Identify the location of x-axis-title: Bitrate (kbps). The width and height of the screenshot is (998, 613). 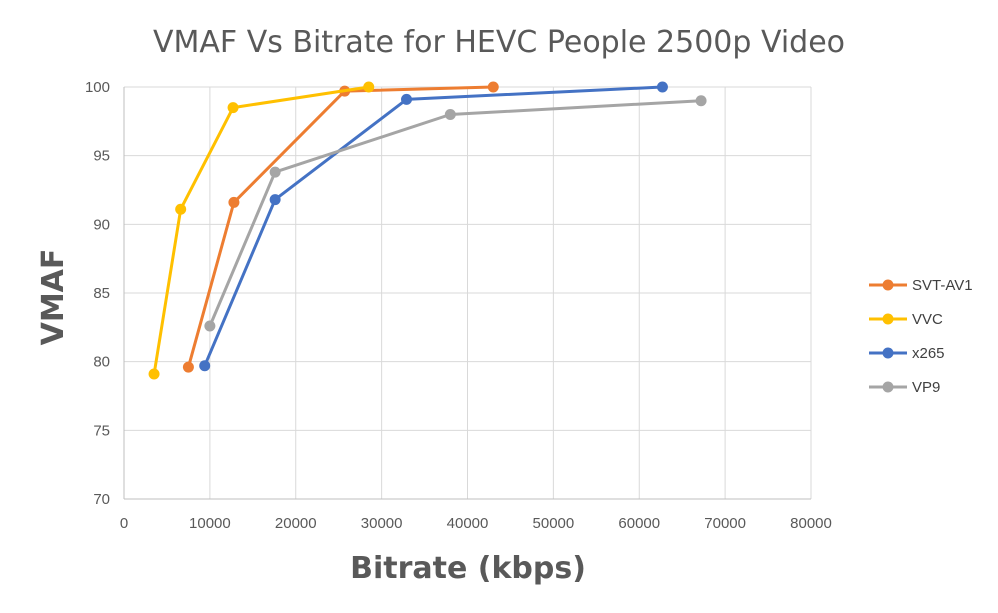
(468, 568).